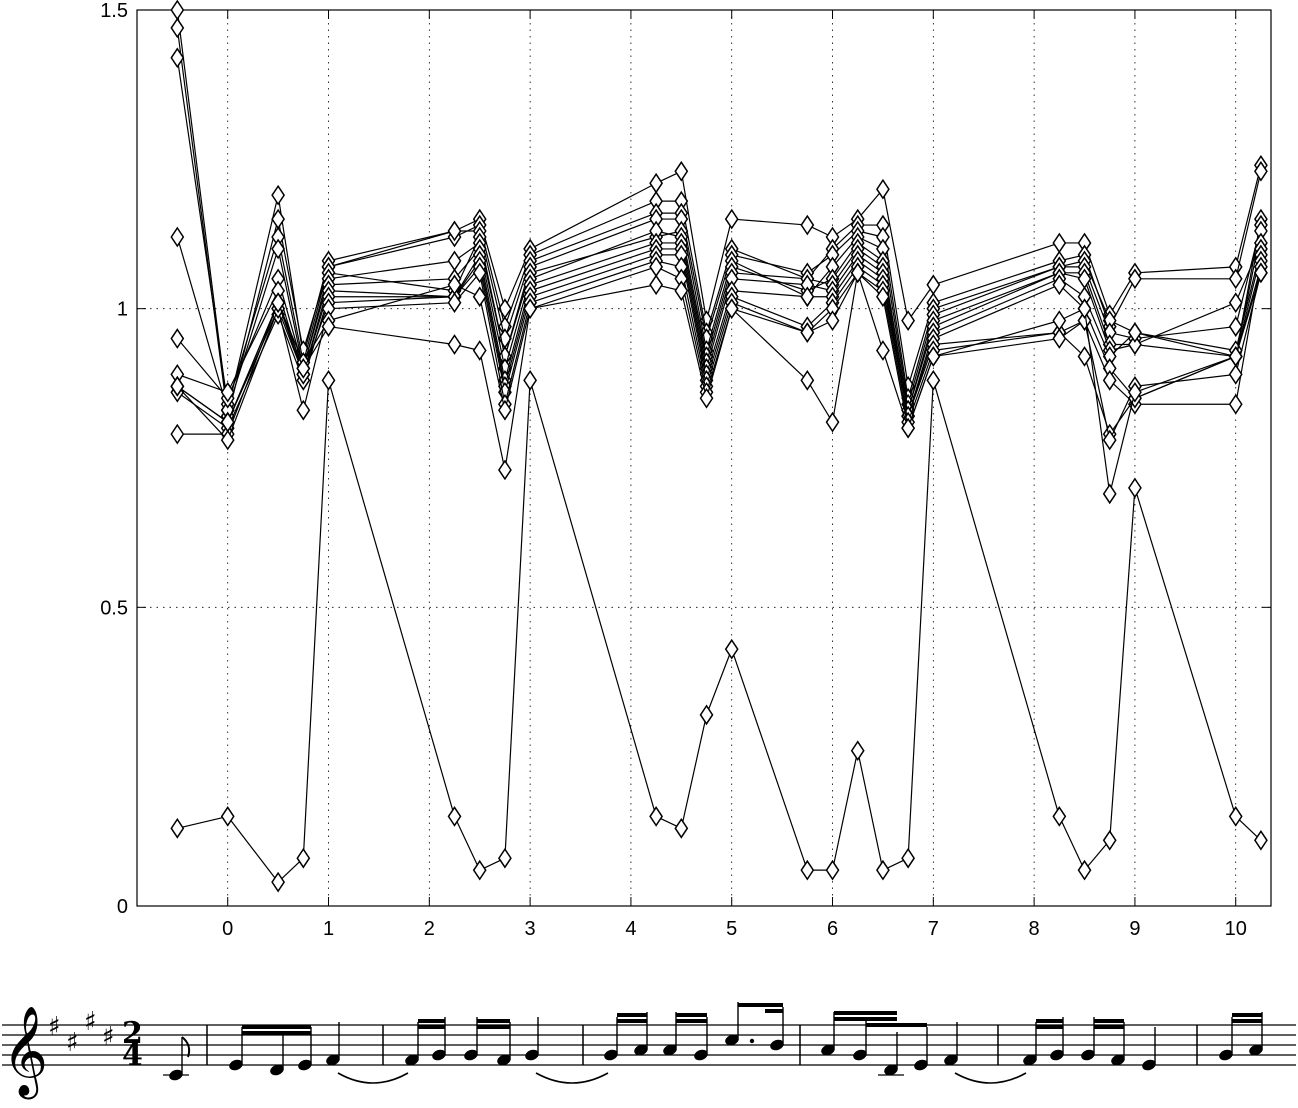 The image size is (1298, 1108). I want to click on x-tick-label: 6, so click(832, 929).